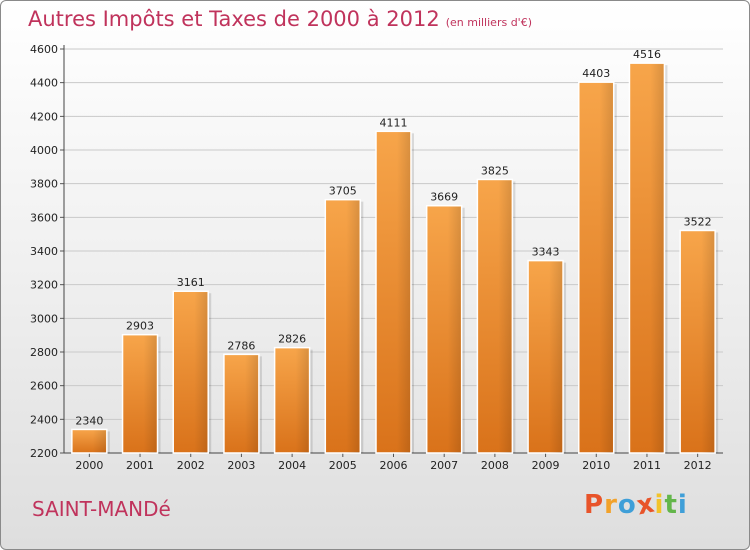 The image size is (750, 550). Describe the element at coordinates (444, 465) in the screenshot. I see `x-tick-label: 2007` at that location.